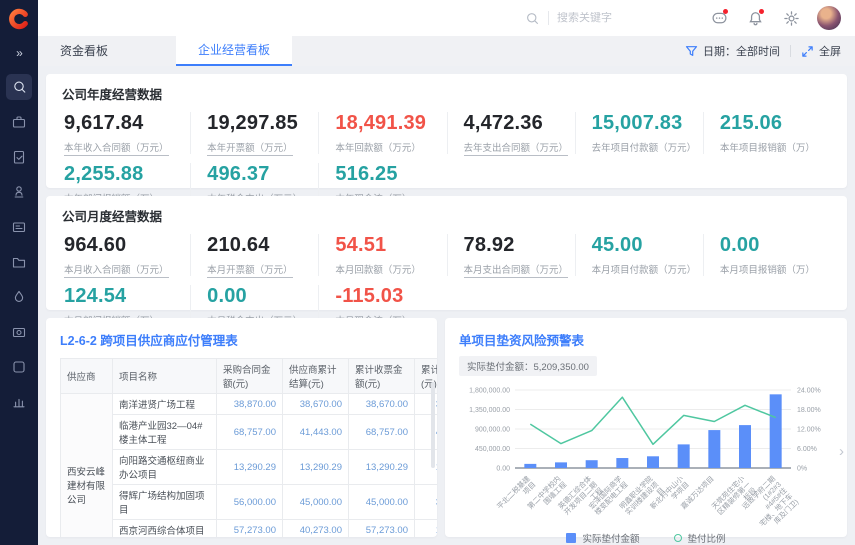 The image size is (855, 545). What do you see at coordinates (433, 425) in the screenshot?
I see `table-scrollbar` at bounding box center [433, 425].